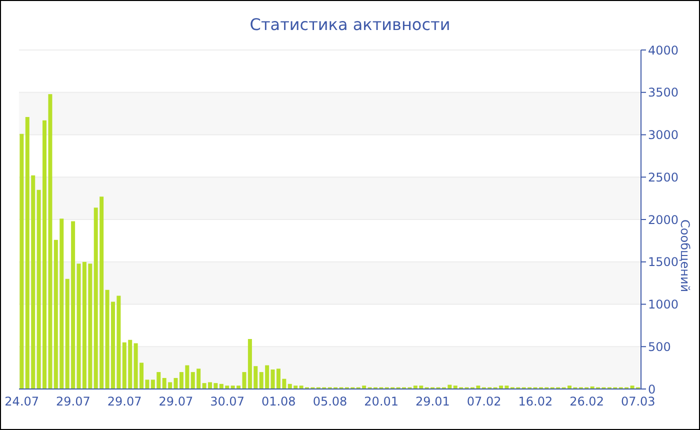 The height and width of the screenshot is (430, 700). Describe the element at coordinates (659, 347) in the screenshot. I see `y-tick-label: 500` at that location.